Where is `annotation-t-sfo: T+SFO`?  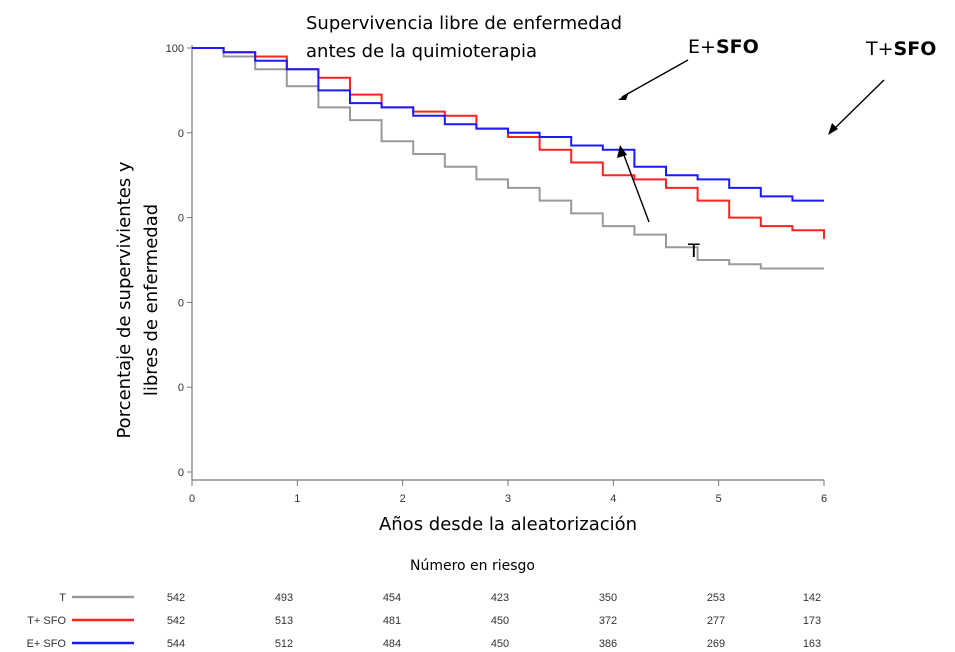
annotation-t-sfo: T+SFO is located at coordinates (900, 49).